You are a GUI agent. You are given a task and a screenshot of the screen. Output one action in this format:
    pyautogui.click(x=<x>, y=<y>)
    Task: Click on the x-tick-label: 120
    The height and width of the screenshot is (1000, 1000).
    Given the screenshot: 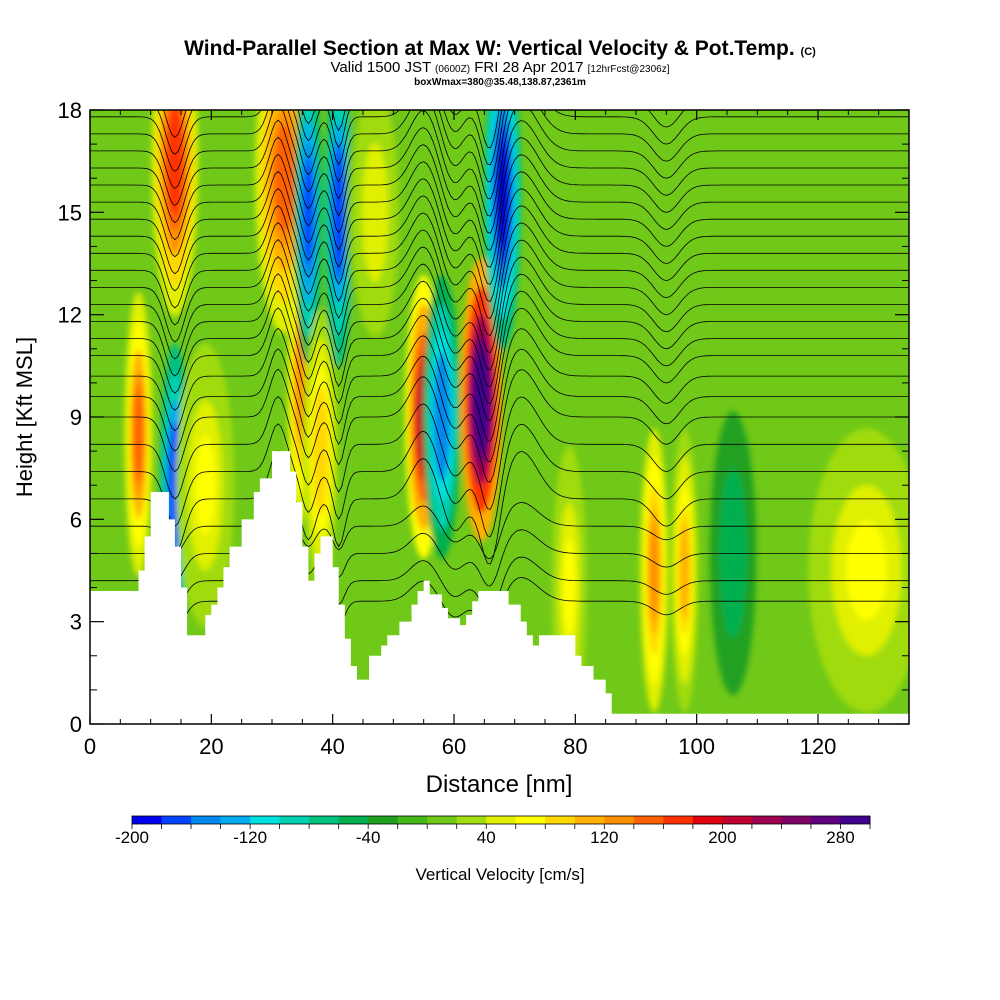 What is the action you would take?
    pyautogui.click(x=818, y=746)
    